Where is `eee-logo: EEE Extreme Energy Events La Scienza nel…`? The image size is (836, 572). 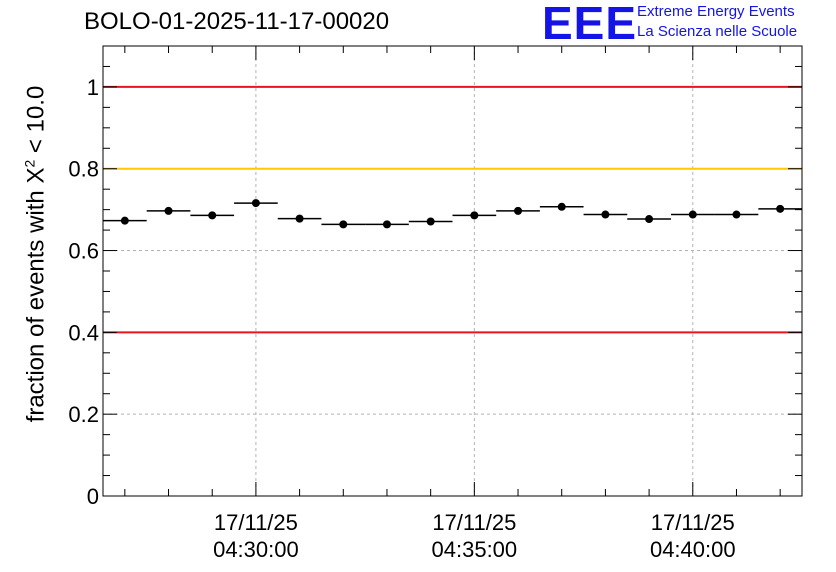
eee-logo: EEE Extreme Energy Events La Scienza nel… is located at coordinates (688, 24).